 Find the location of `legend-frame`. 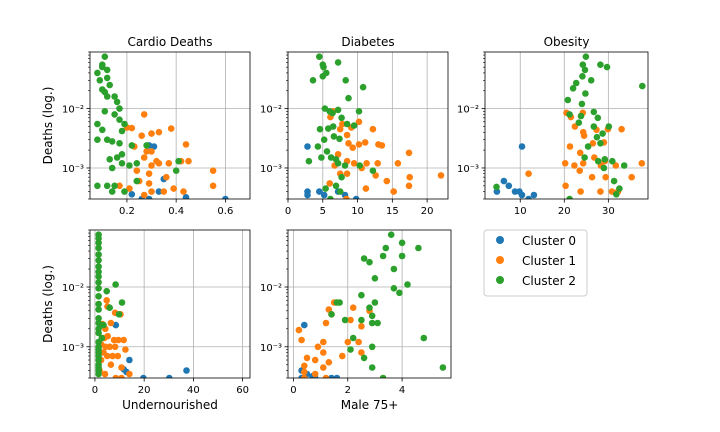

legend-frame is located at coordinates (535, 263).